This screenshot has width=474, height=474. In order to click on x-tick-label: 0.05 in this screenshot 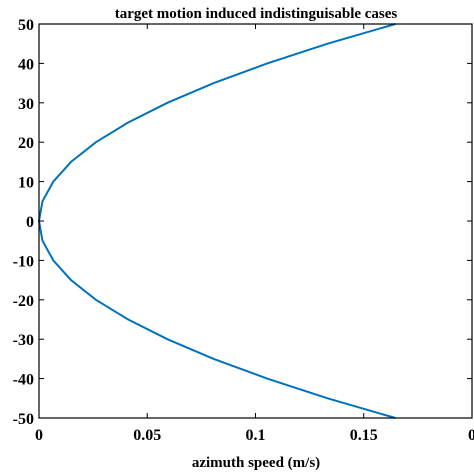, I will do `click(147, 435)`.